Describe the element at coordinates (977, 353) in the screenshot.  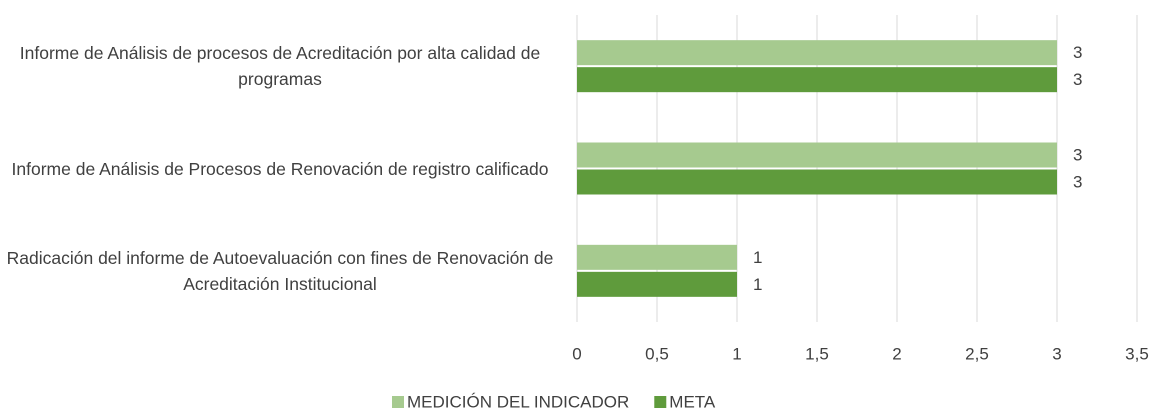
I see `x-tick-label: 2,5` at that location.